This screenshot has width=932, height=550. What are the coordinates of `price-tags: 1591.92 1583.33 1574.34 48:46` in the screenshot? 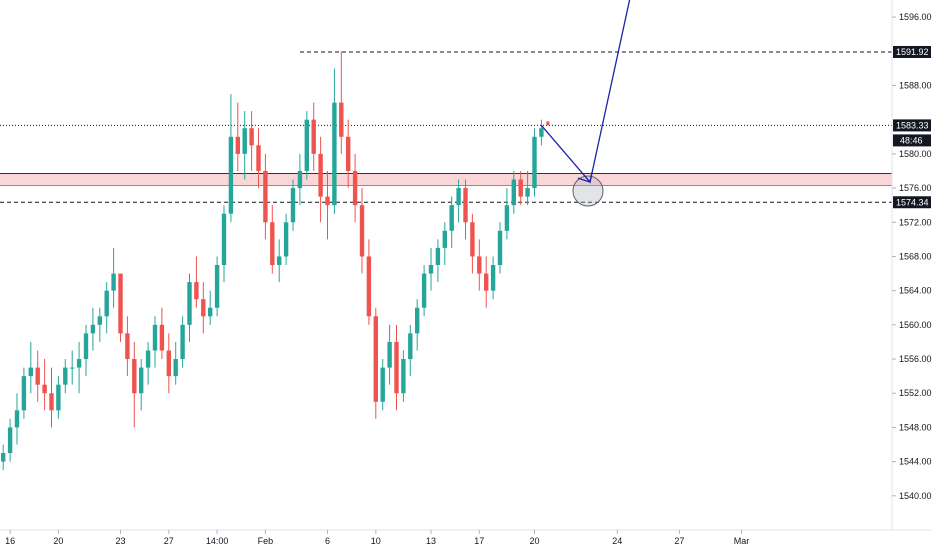 It's located at (912, 127).